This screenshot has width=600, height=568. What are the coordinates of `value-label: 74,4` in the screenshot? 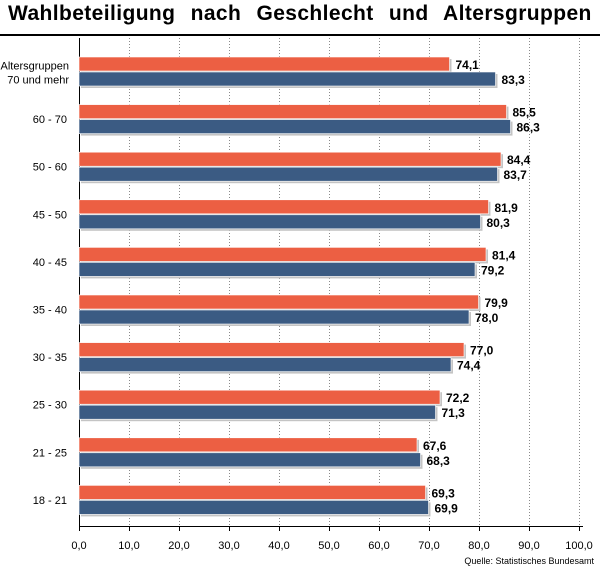 It's located at (469, 366).